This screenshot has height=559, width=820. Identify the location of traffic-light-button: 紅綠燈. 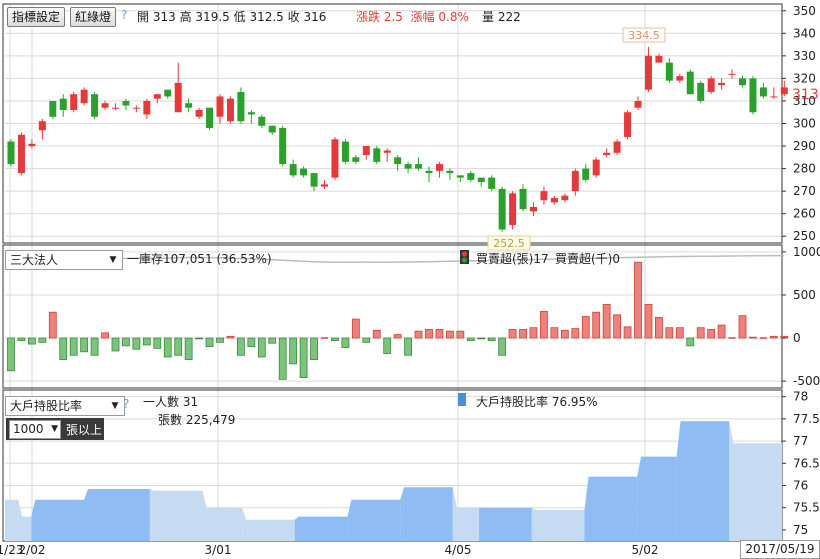
(93, 17).